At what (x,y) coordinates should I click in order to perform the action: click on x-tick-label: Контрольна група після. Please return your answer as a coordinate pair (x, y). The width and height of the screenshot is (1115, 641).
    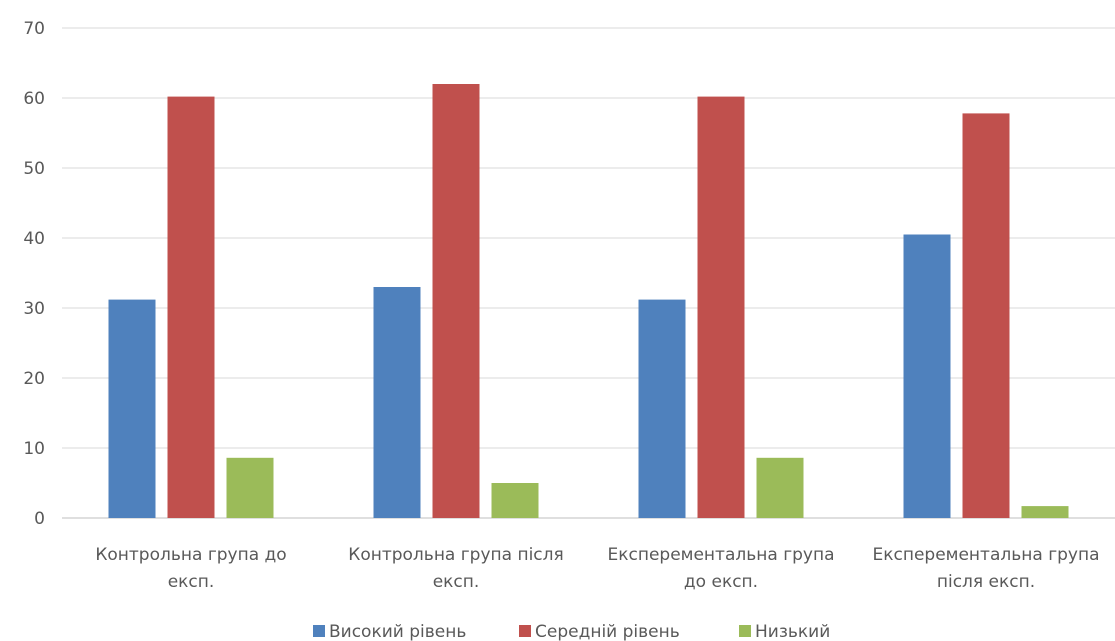
    Looking at the image, I should click on (456, 555).